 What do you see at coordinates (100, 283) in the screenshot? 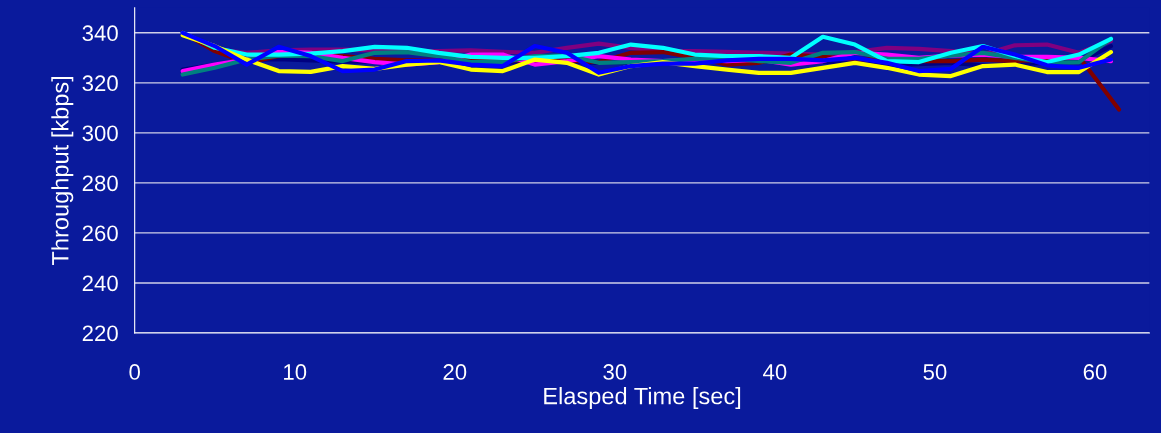
I see `y-tick-label: 240` at bounding box center [100, 283].